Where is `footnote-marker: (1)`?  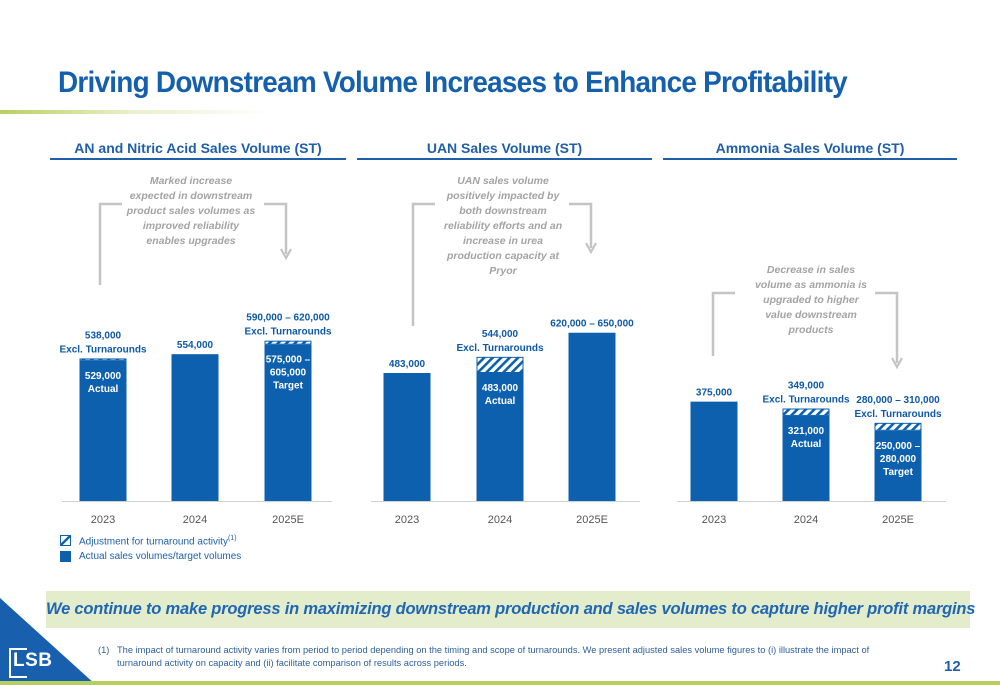
footnote-marker: (1) is located at coordinates (104, 650).